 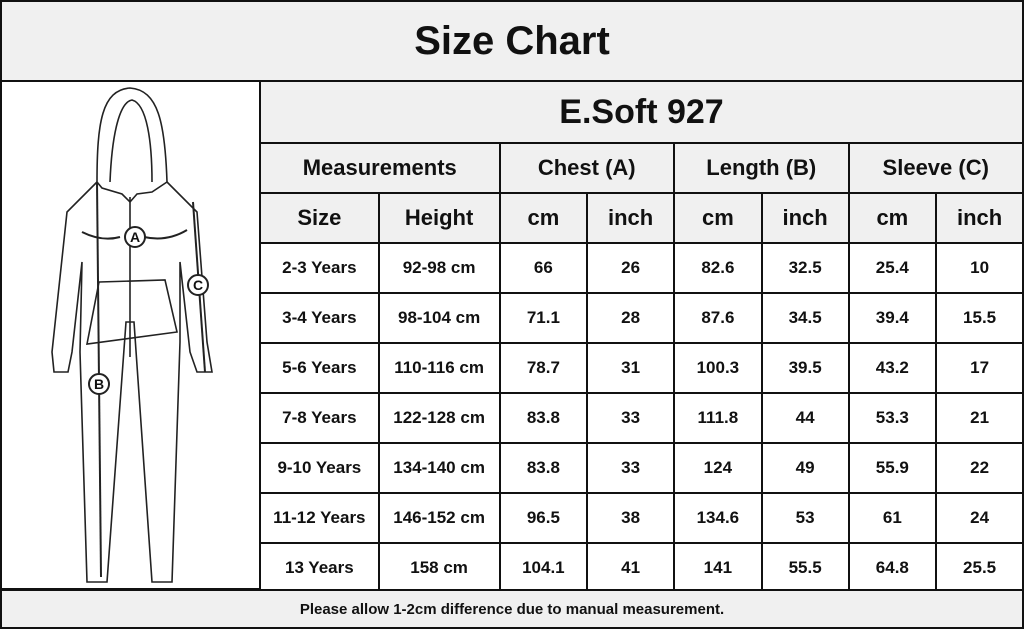 What do you see at coordinates (935, 168) in the screenshot?
I see `group-sleeve: Sleeve (C)` at bounding box center [935, 168].